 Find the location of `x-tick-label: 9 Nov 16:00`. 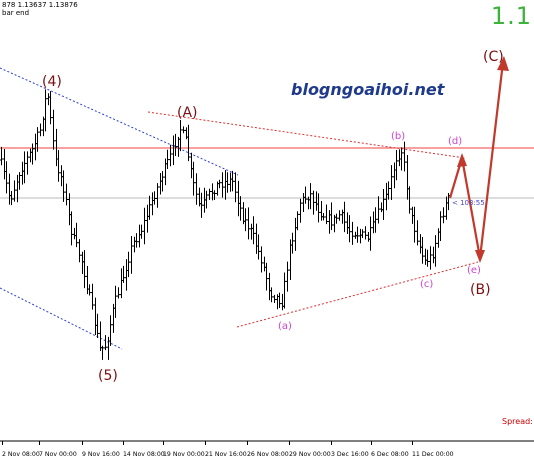

x-tick-label: 9 Nov 16:00 is located at coordinates (101, 454).